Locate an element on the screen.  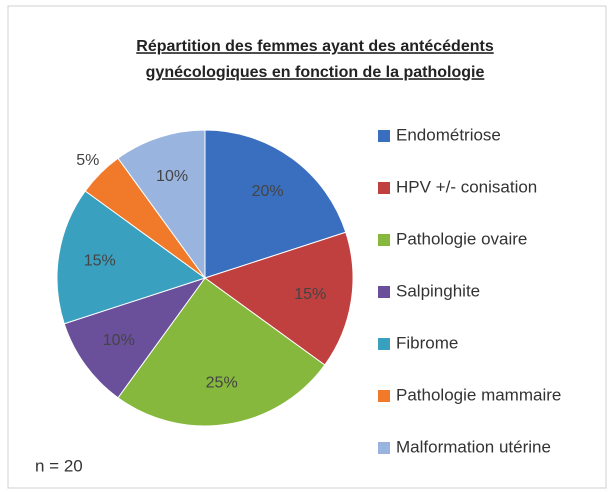
legend-label: Pathologie mammaire is located at coordinates (478, 394).